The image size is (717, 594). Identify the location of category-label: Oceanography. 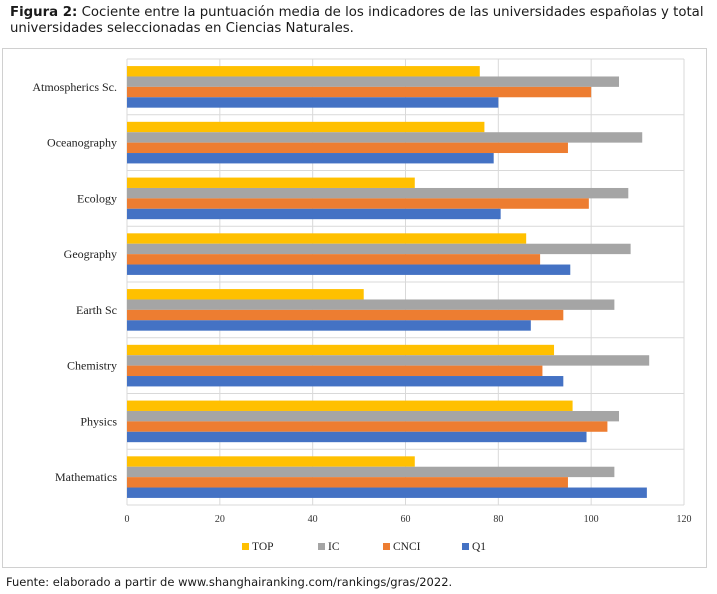
(82, 143).